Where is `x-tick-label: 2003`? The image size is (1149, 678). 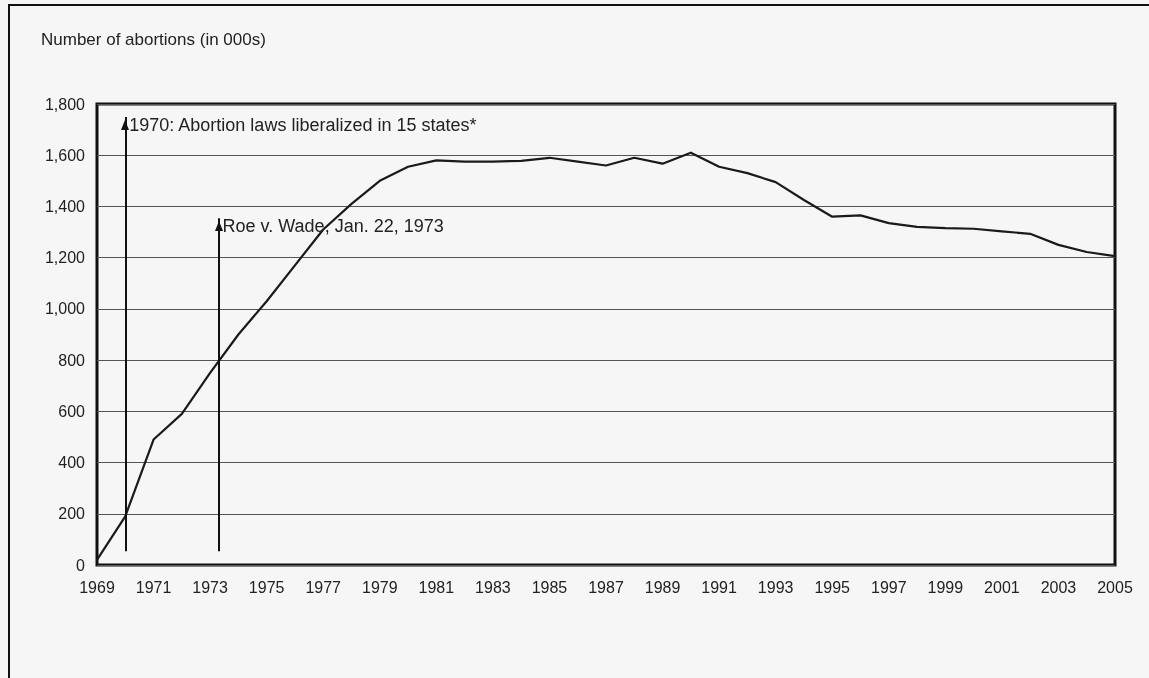 x-tick-label: 2003 is located at coordinates (1058, 587).